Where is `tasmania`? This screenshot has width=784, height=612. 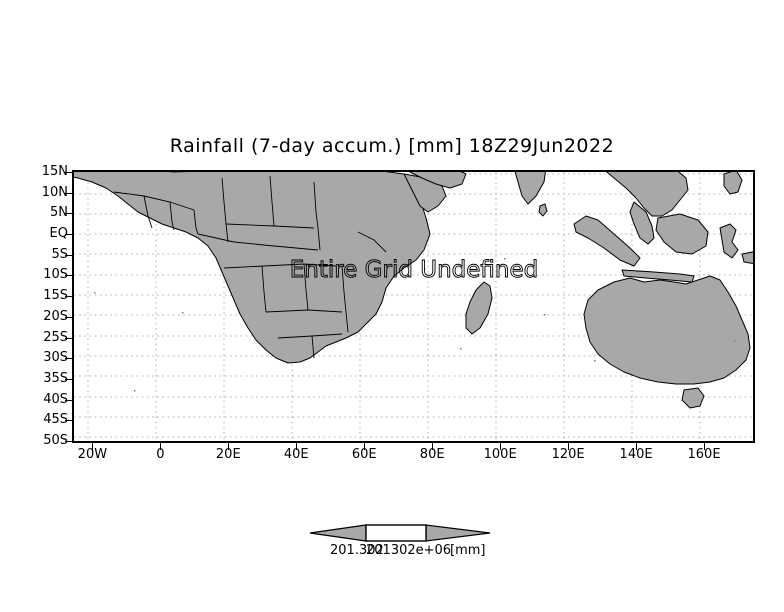
tasmania is located at coordinates (693, 398).